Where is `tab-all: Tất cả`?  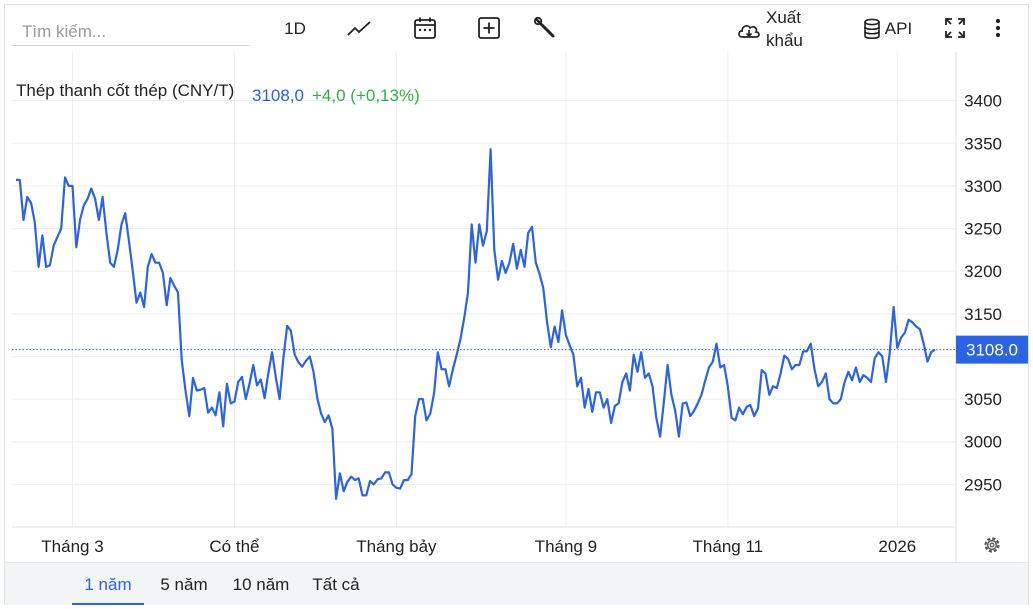
tab-all: Tất cả is located at coordinates (336, 584).